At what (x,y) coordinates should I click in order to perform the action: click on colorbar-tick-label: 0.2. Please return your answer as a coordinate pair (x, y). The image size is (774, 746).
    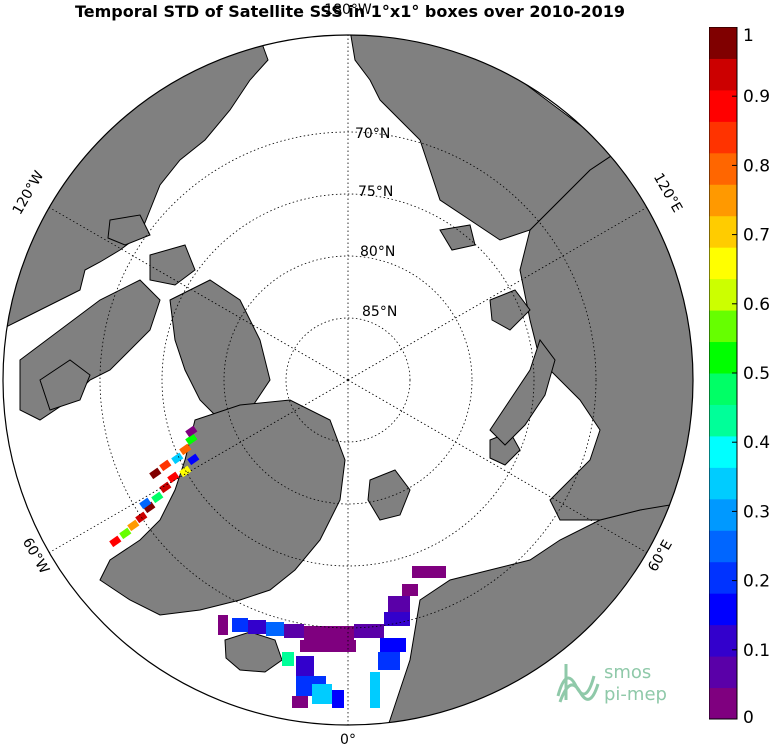
    Looking at the image, I should click on (756, 582).